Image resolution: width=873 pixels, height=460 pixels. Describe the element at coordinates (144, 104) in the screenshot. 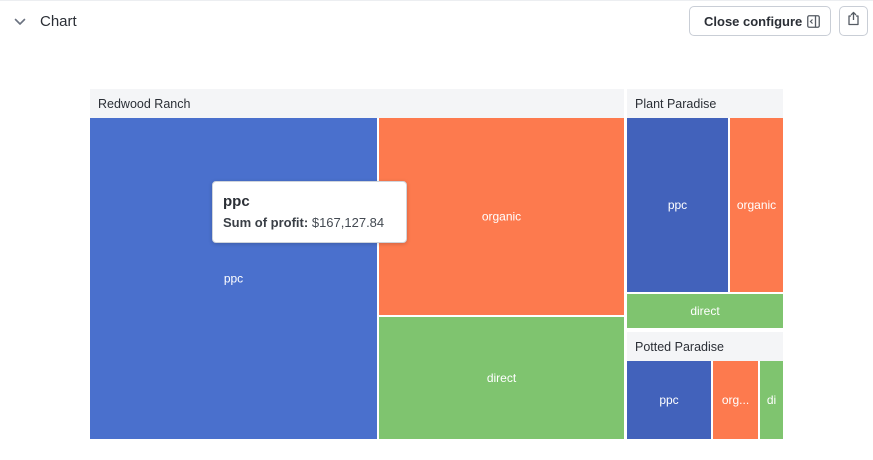

I see `group-label-redwood-ranch: Redwood Ranch` at that location.